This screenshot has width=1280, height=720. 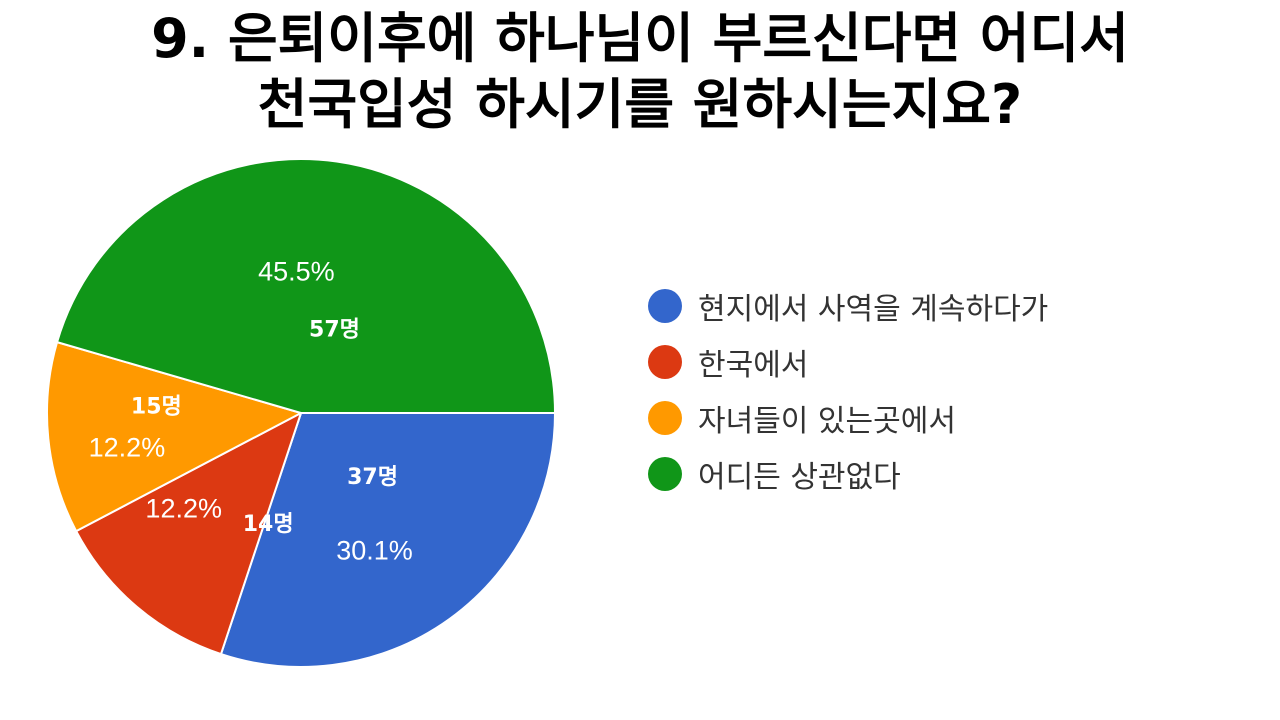 I want to click on legend-label-2: 자녀들이 있는곳에서, so click(x=827, y=421).